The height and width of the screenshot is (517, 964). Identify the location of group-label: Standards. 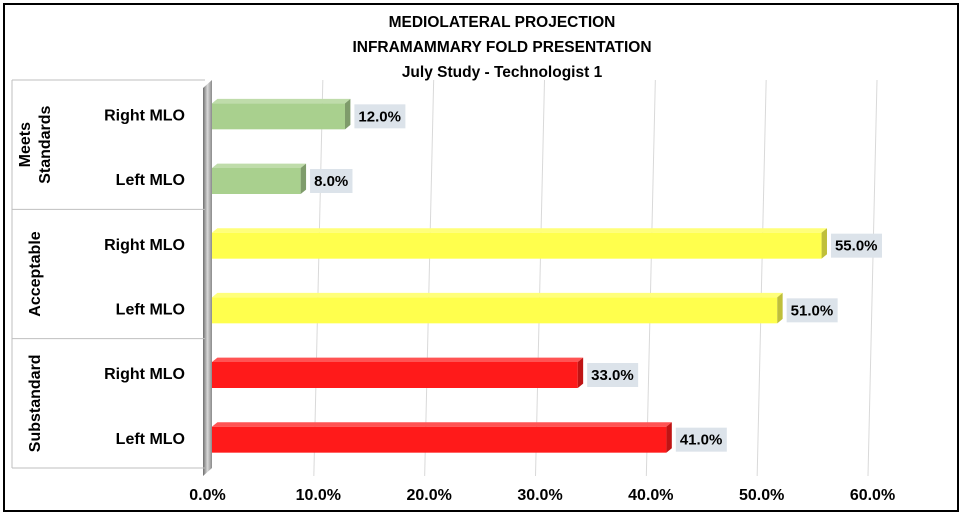
(45, 144).